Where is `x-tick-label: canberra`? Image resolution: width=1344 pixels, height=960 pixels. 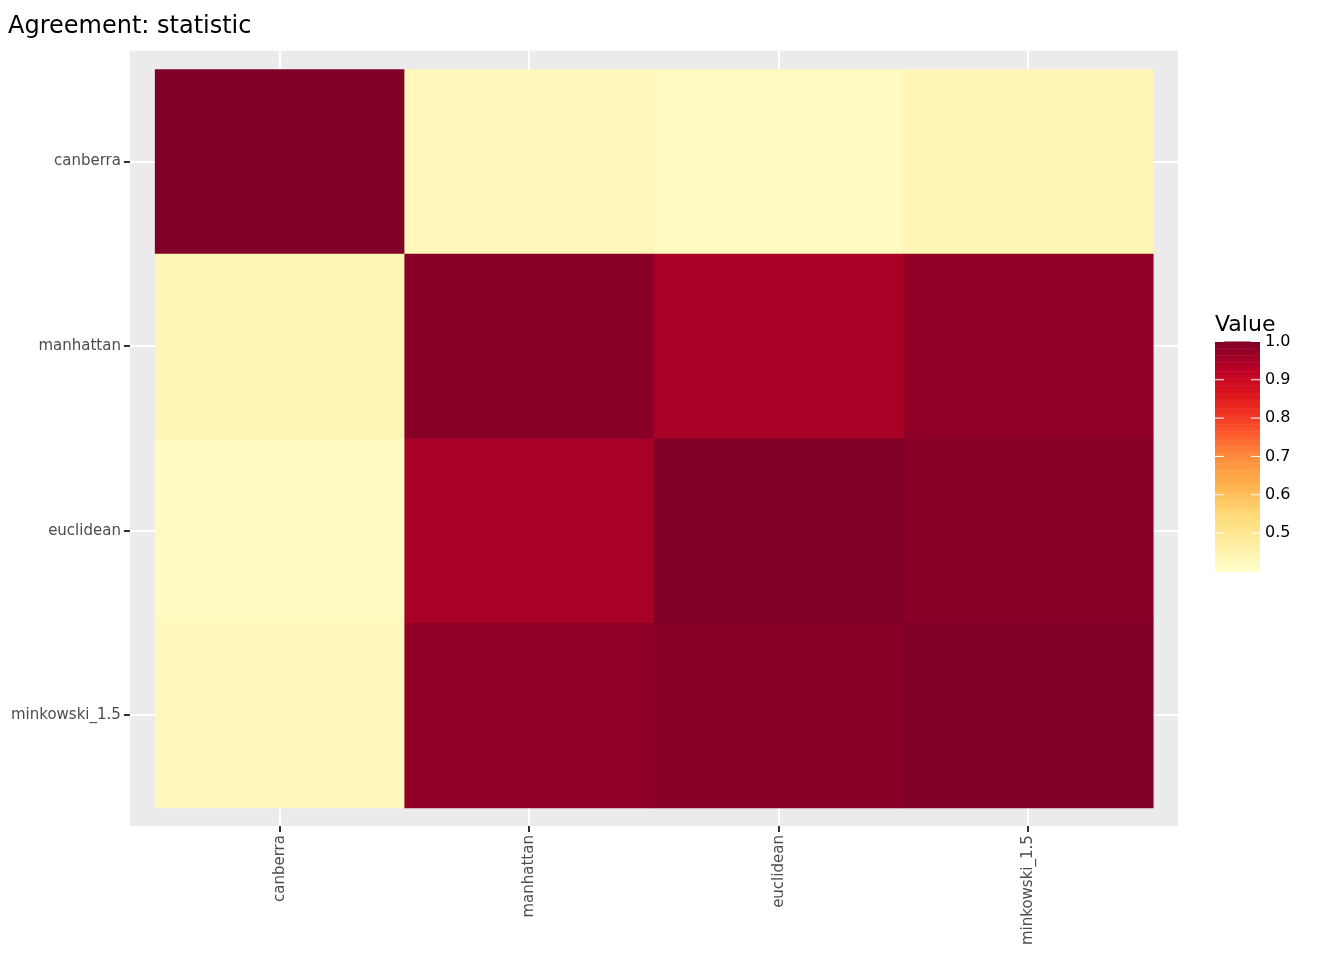 x-tick-label: canberra is located at coordinates (278, 869).